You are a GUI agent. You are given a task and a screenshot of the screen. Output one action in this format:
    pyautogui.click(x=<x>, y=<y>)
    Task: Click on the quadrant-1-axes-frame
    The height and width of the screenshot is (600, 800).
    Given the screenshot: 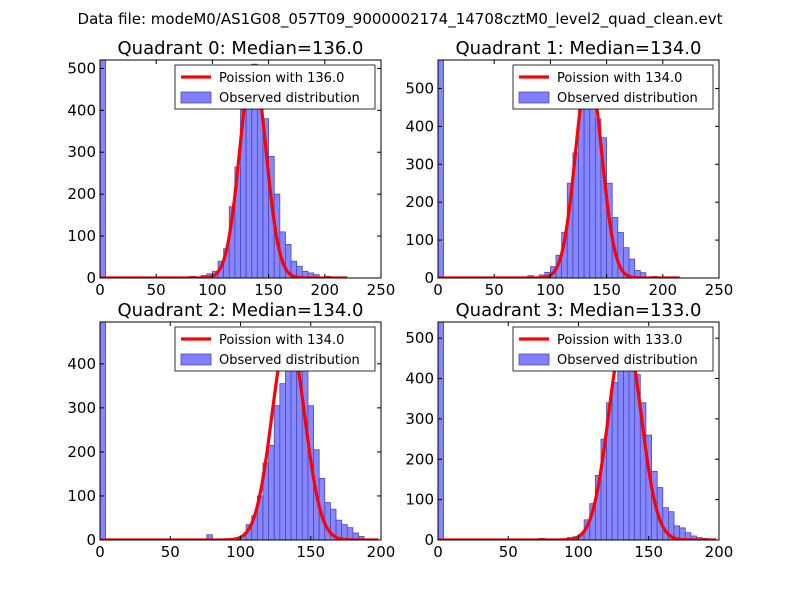 What is the action you would take?
    pyautogui.click(x=578, y=169)
    